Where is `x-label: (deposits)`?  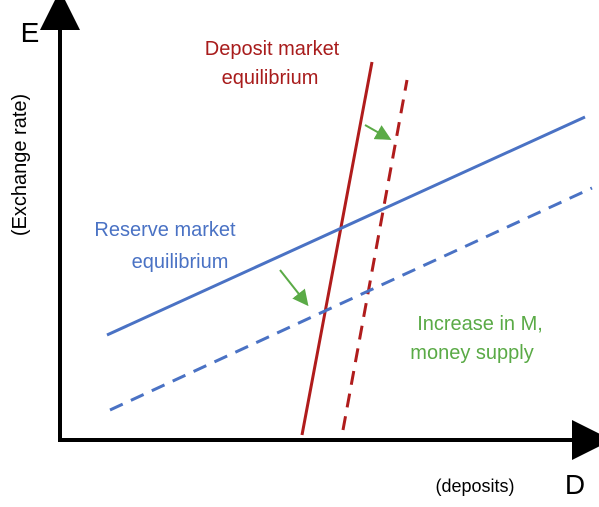
x-label: (deposits) is located at coordinates (474, 486).